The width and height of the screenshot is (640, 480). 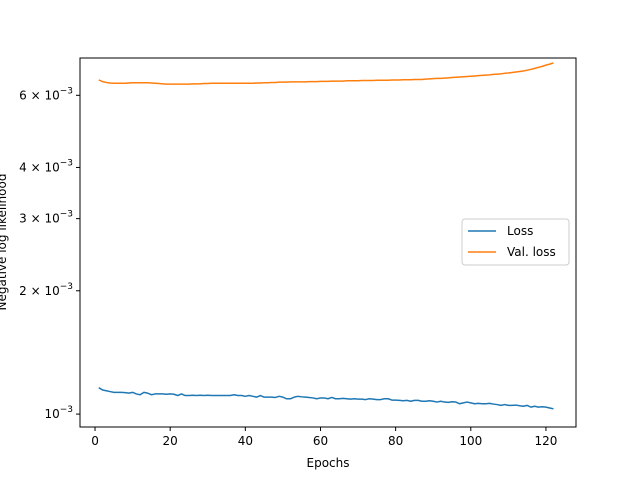 I want to click on legend: Loss Val. loss, so click(x=515, y=242).